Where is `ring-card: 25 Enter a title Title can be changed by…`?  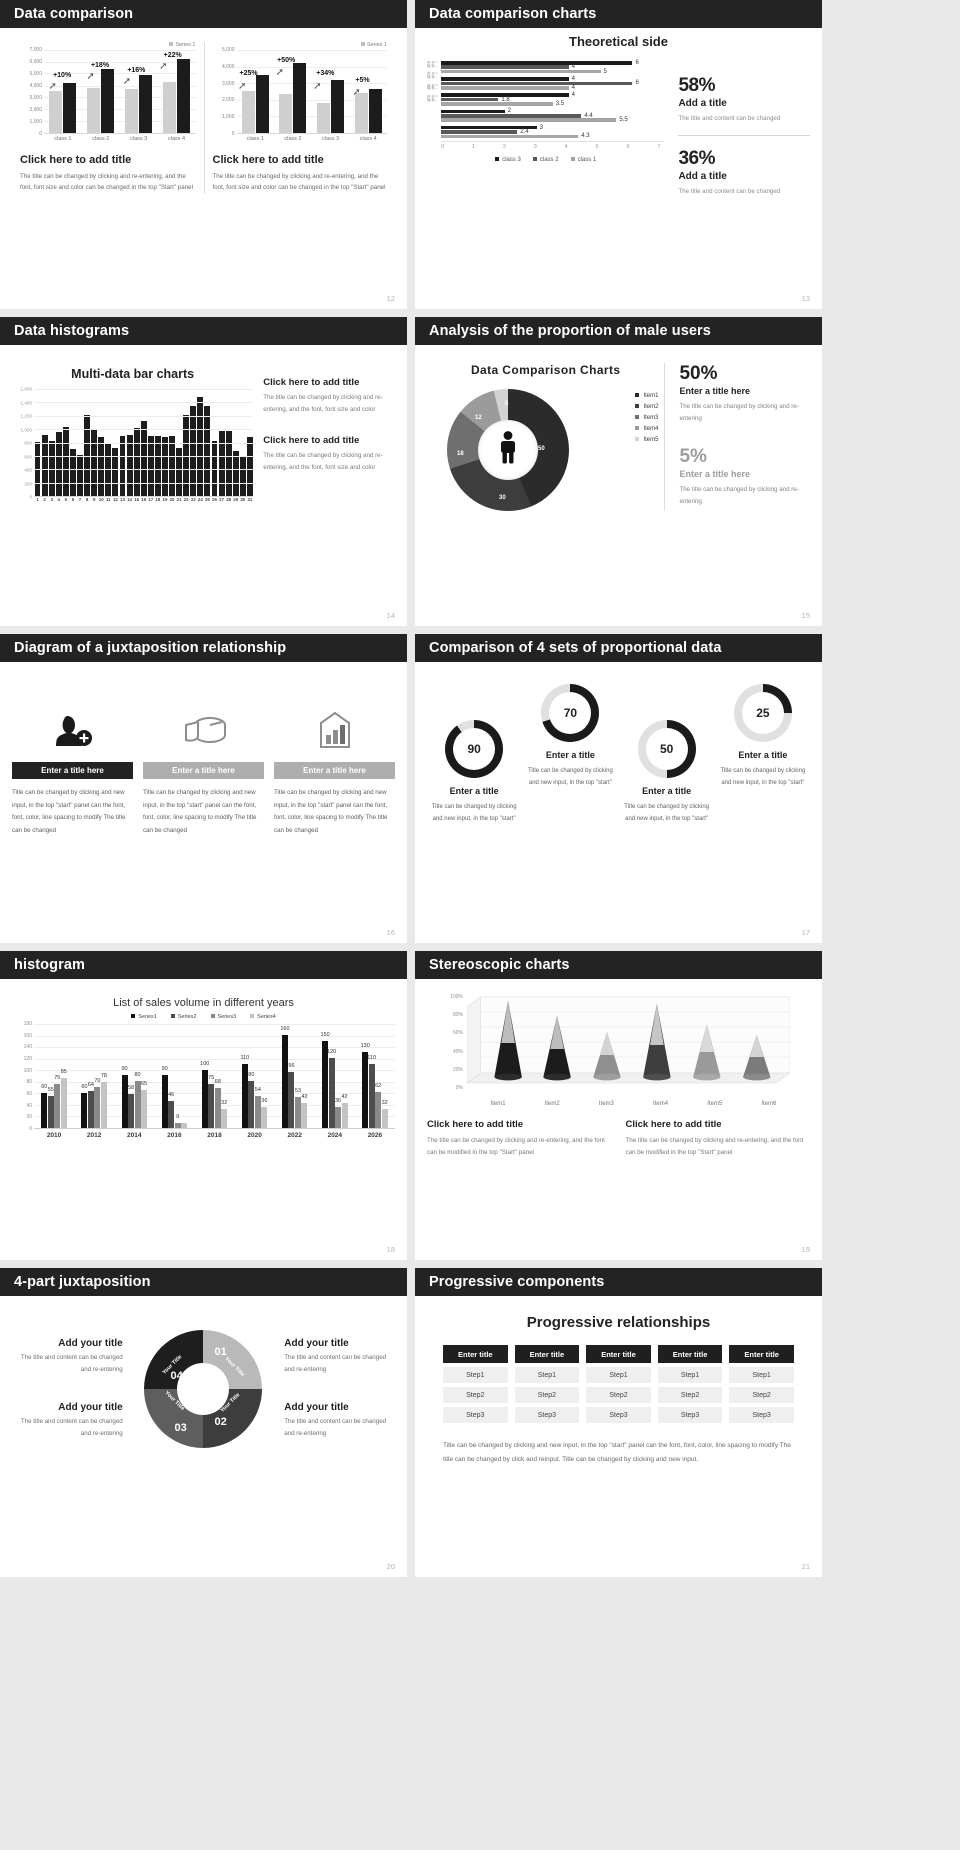
ring-card: 25 Enter a title Title can be changed by… is located at coordinates (763, 754).